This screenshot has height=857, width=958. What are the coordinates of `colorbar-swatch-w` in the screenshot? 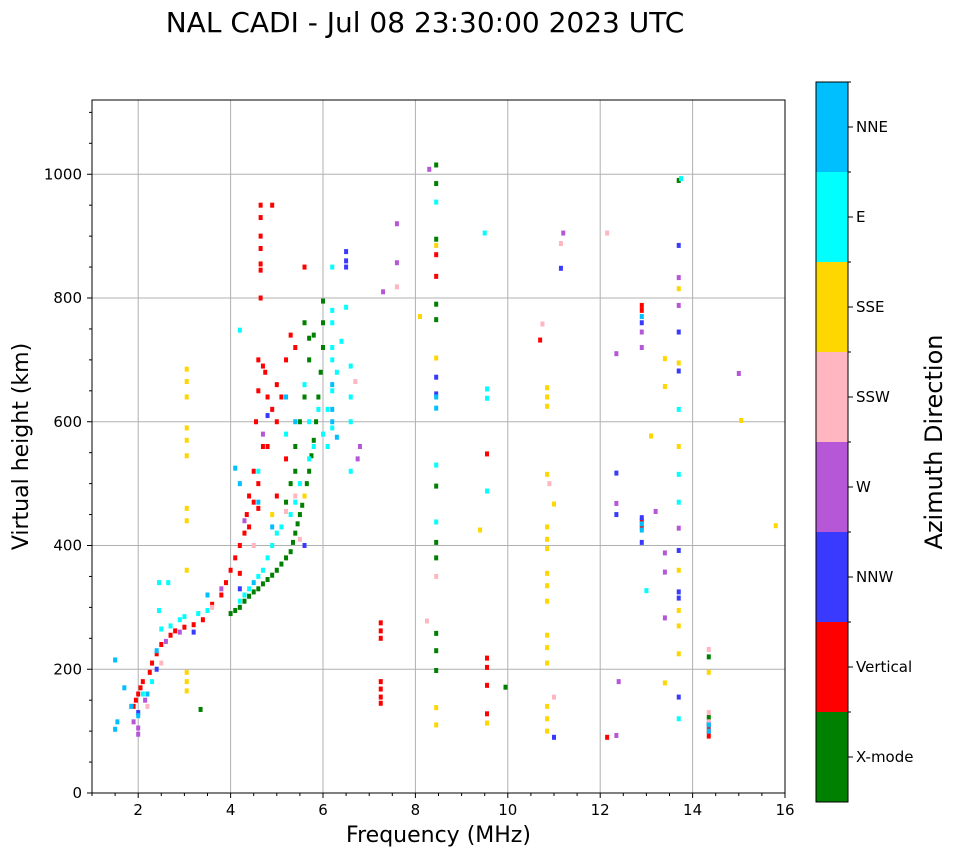 It's located at (832, 487).